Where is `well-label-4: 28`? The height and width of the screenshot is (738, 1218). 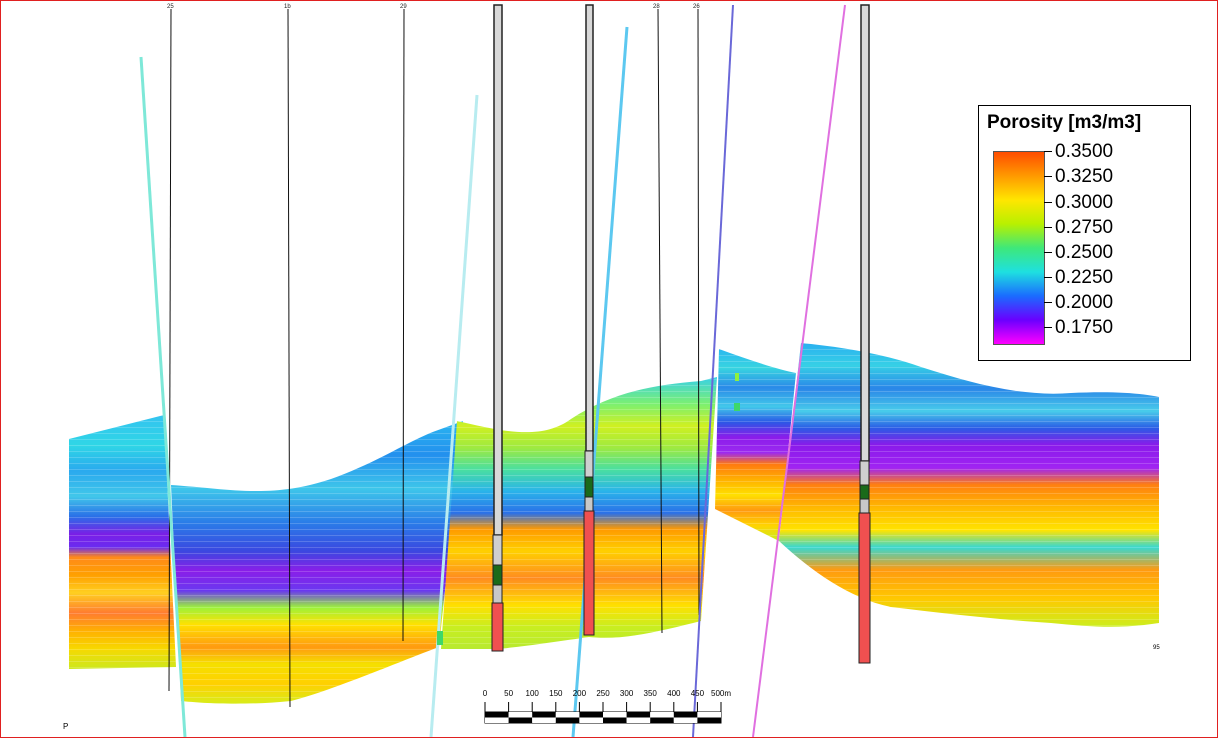 well-label-4: 28 is located at coordinates (656, 7).